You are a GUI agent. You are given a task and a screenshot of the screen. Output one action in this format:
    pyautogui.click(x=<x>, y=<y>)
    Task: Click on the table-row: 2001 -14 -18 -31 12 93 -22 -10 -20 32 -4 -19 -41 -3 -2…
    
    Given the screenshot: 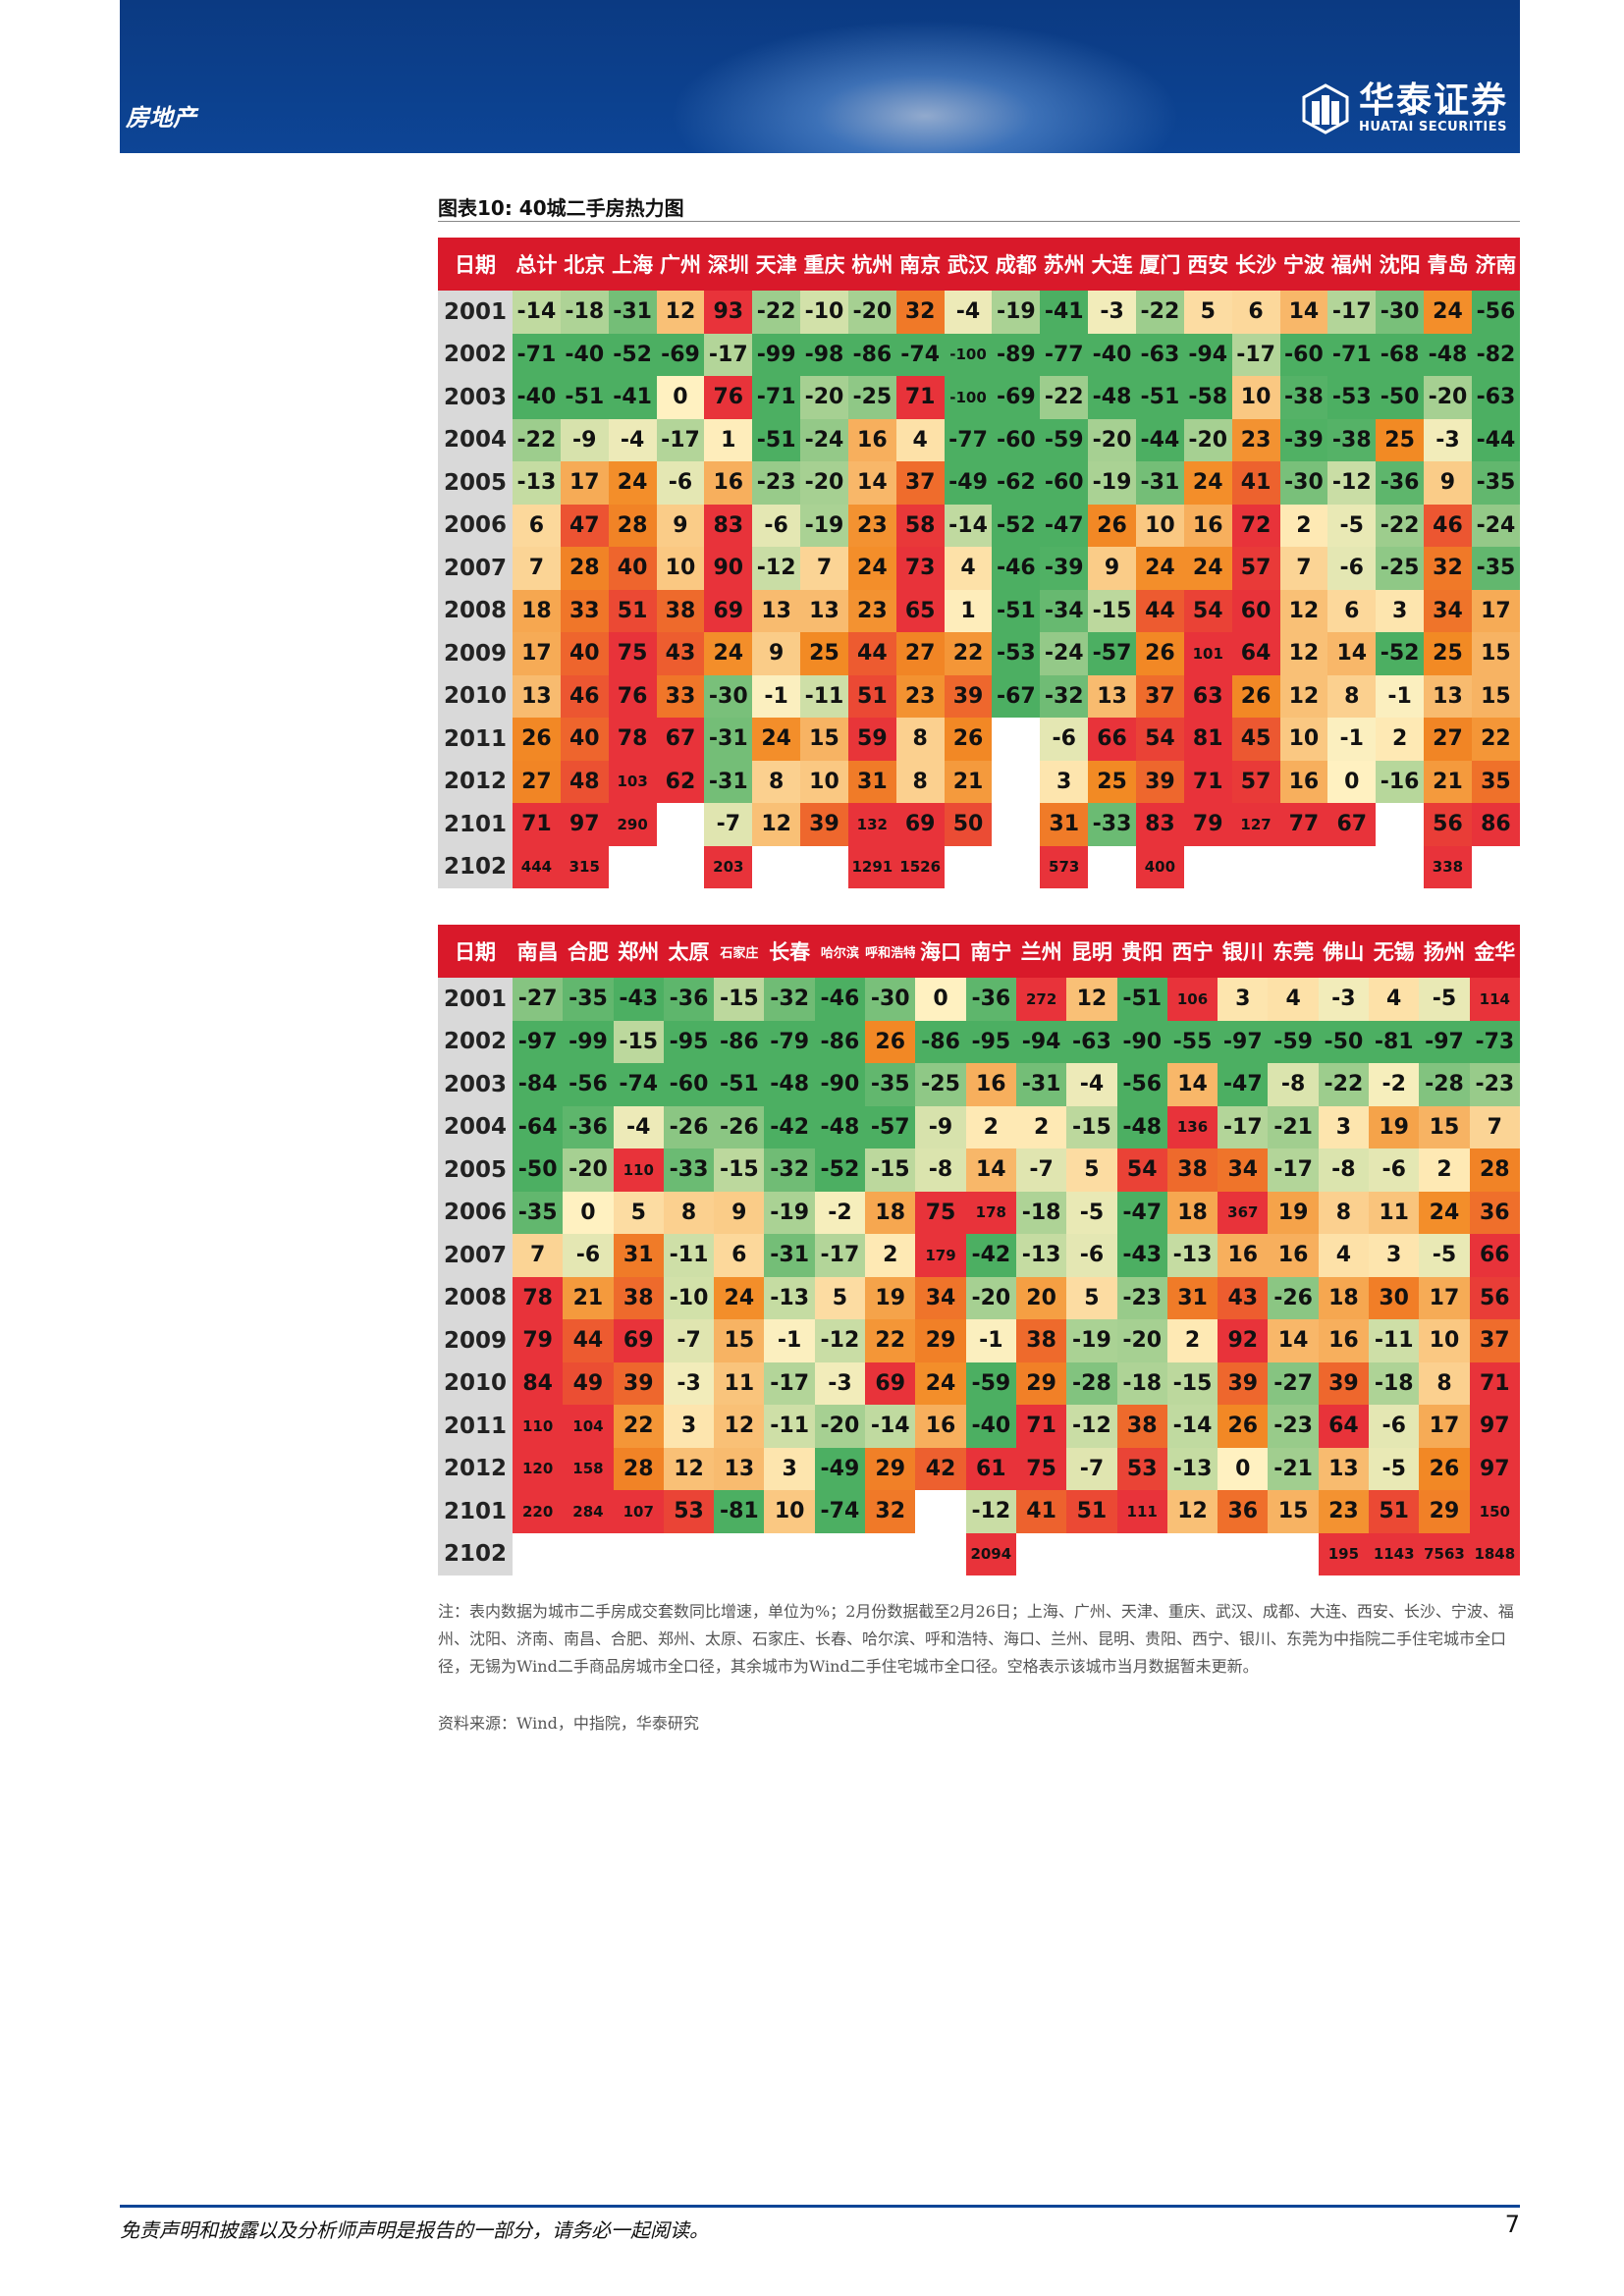 What is the action you would take?
    pyautogui.click(x=979, y=312)
    